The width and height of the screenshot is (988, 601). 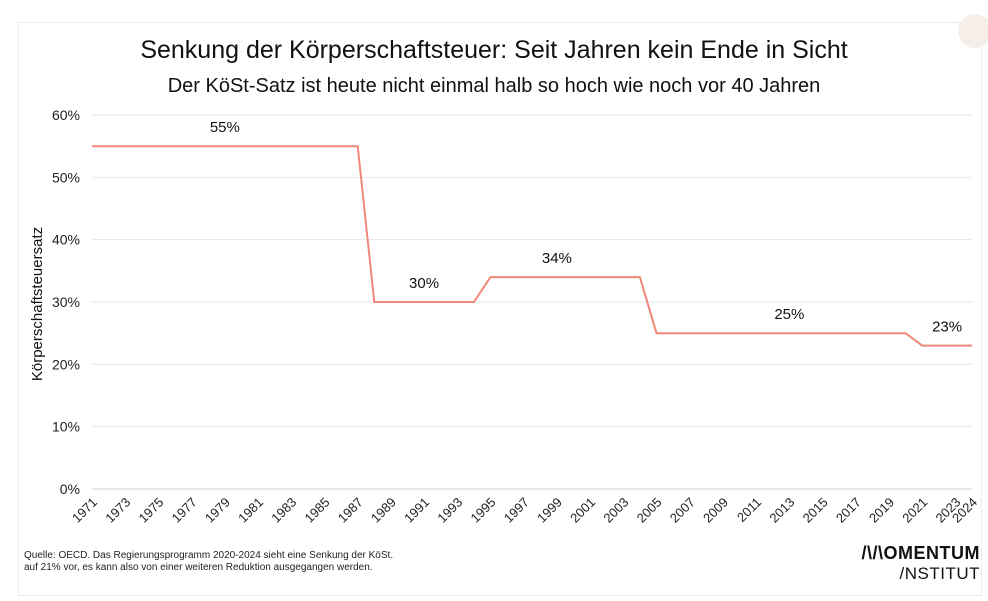 What do you see at coordinates (815, 510) in the screenshot?
I see `x-tick-label: 2015` at bounding box center [815, 510].